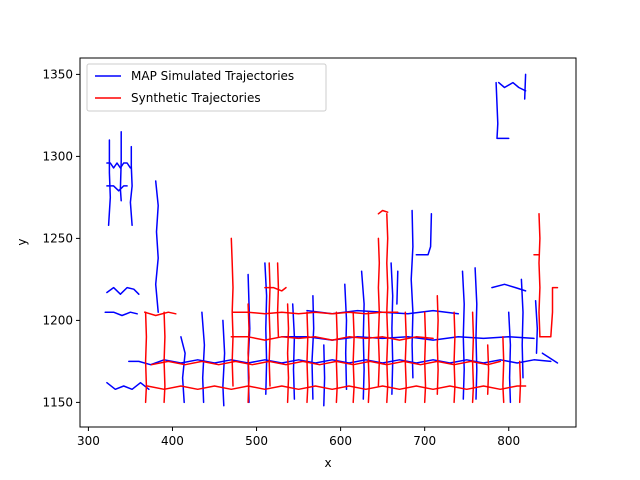  Describe the element at coordinates (88, 441) in the screenshot. I see `x-tick-label: 300` at that location.